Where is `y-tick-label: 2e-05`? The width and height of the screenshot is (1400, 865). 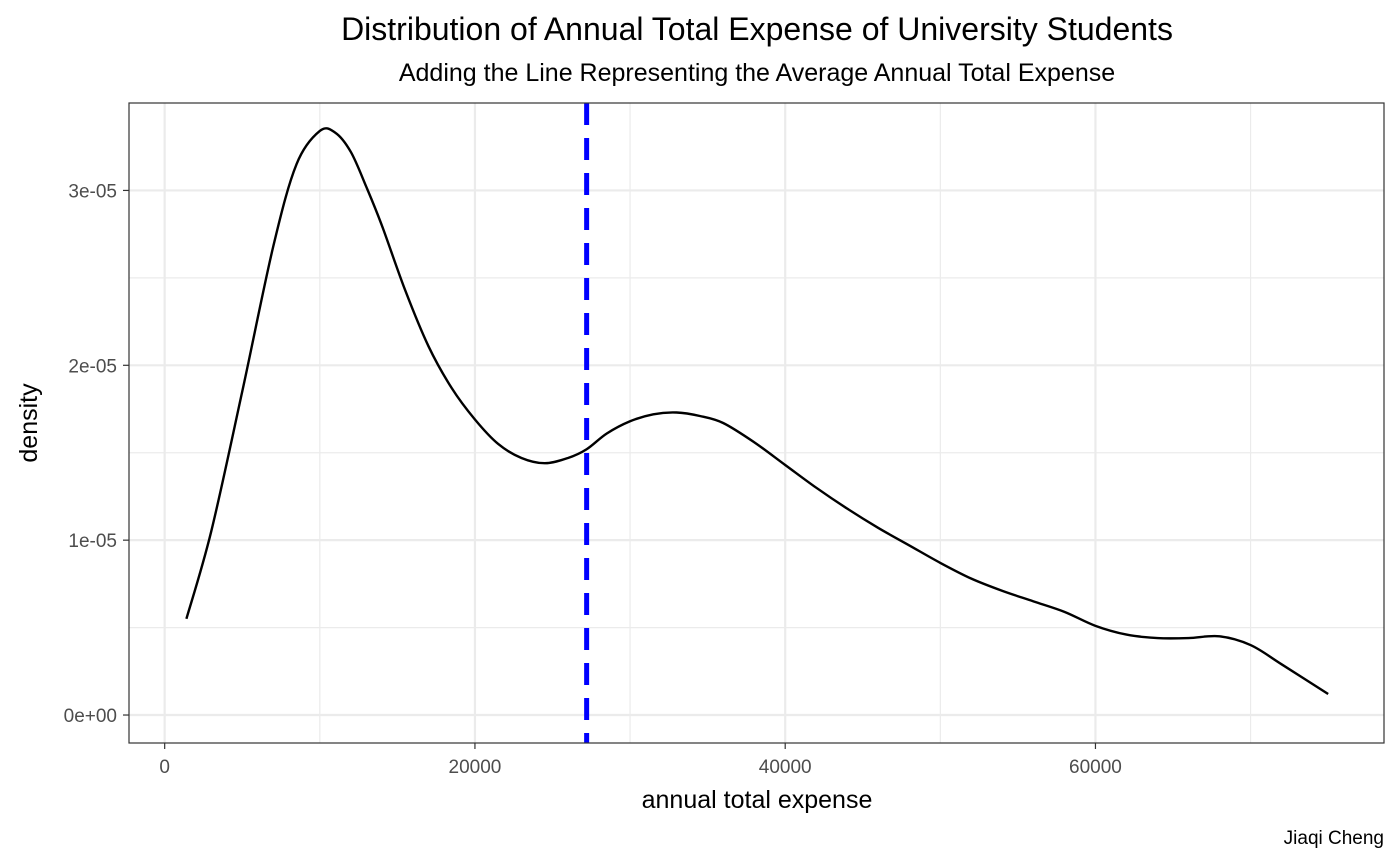 y-tick-label: 2e-05 is located at coordinates (92, 366).